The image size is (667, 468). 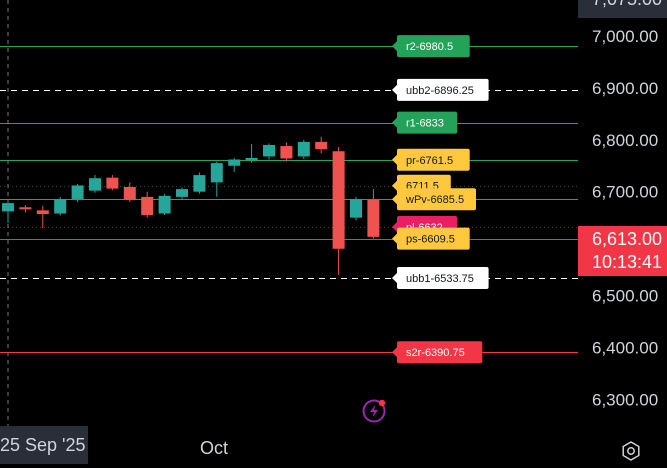 What do you see at coordinates (625, 347) in the screenshot?
I see `price-tick: 6,400.00` at bounding box center [625, 347].